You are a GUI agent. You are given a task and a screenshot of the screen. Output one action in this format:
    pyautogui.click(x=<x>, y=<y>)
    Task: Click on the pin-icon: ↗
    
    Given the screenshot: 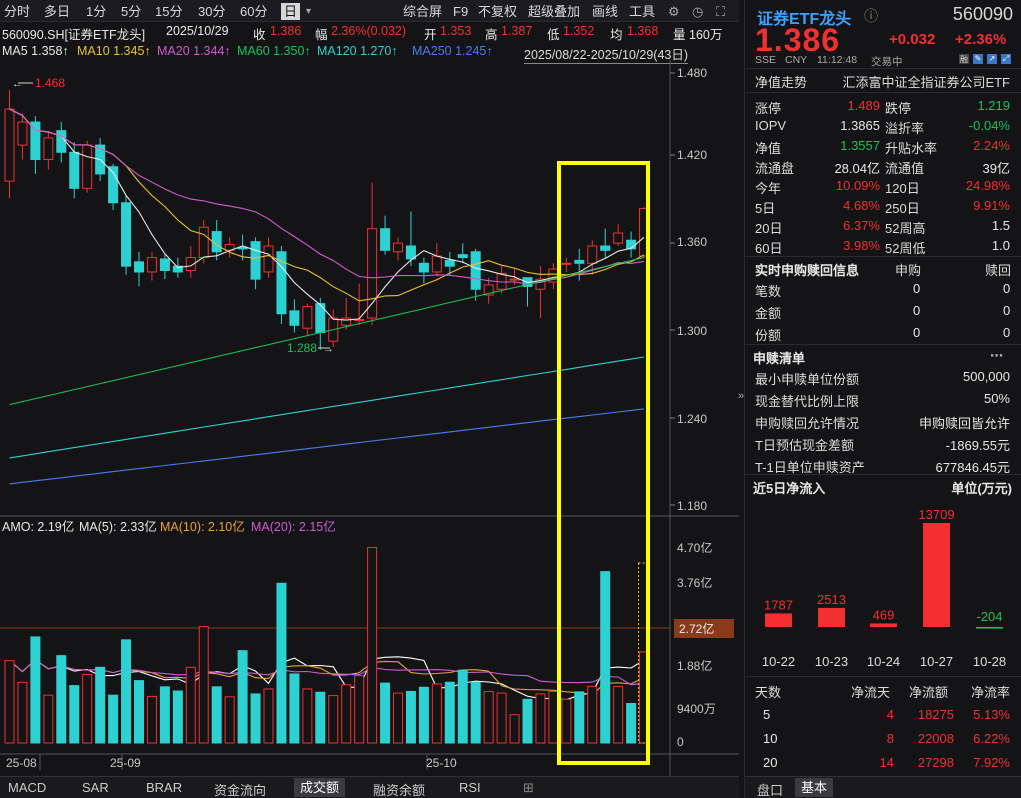 What is the action you would take?
    pyautogui.click(x=992, y=59)
    